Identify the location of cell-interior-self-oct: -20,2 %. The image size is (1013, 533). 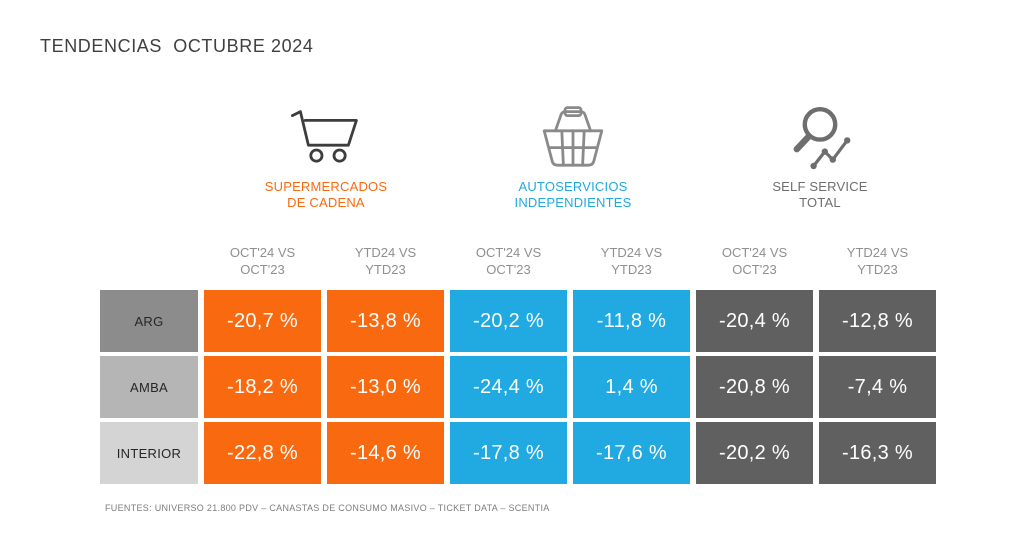
(754, 453).